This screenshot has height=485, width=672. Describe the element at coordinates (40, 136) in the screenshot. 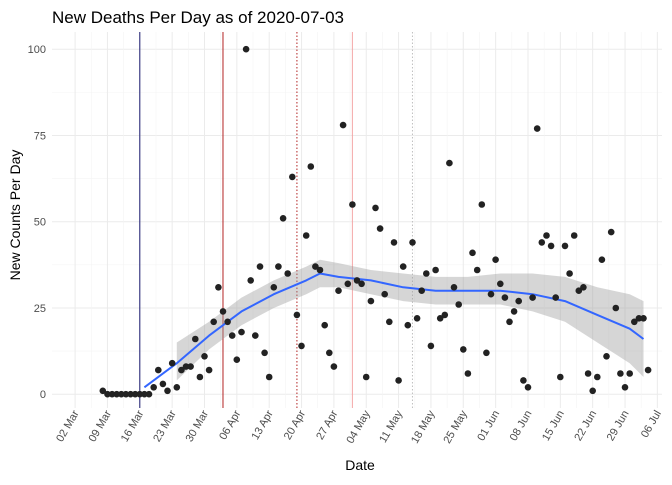

I see `y-tick-label: 75` at that location.